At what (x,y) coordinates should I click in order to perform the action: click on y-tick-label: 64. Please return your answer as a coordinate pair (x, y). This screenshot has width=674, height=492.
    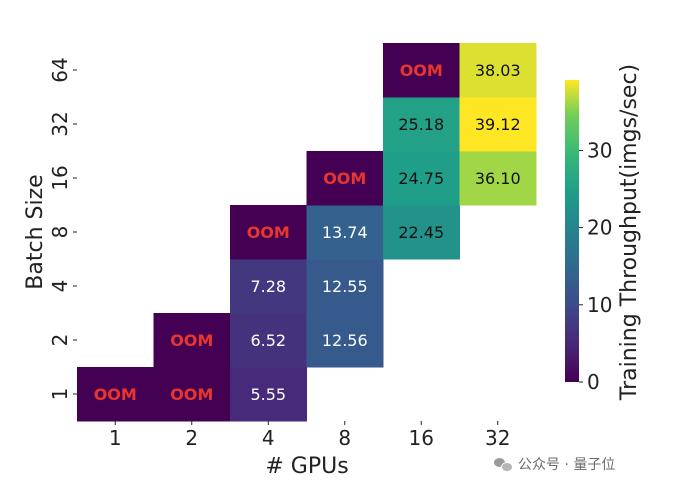
    Looking at the image, I should click on (60, 69).